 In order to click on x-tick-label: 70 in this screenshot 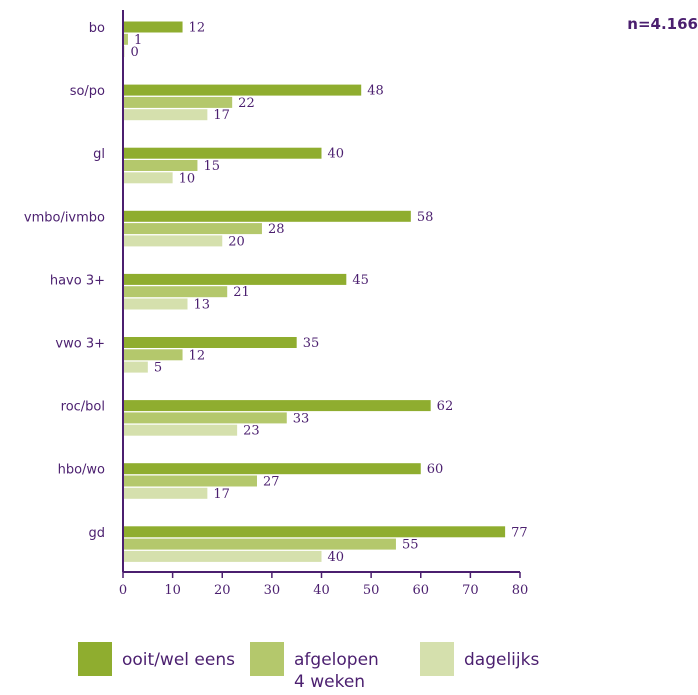, I will do `click(470, 590)`.